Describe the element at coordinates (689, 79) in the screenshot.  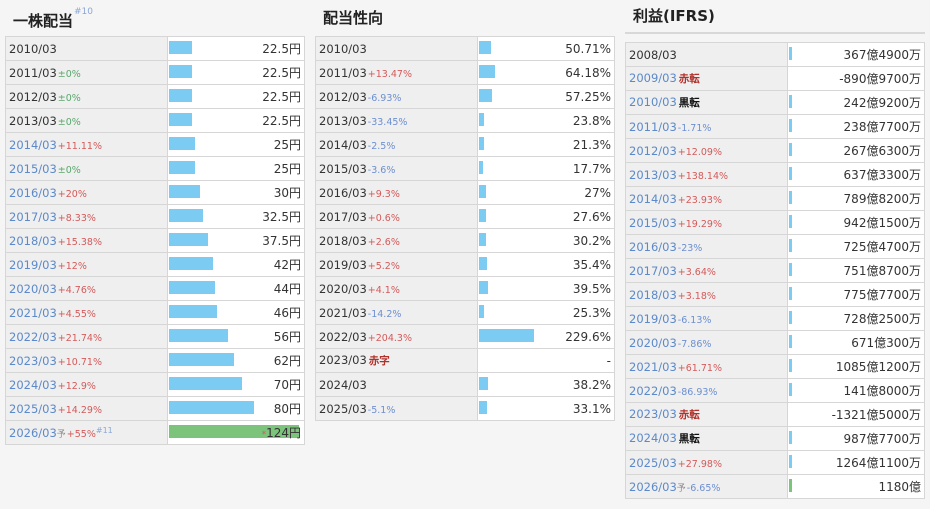
I see `status-tag: 赤転` at that location.